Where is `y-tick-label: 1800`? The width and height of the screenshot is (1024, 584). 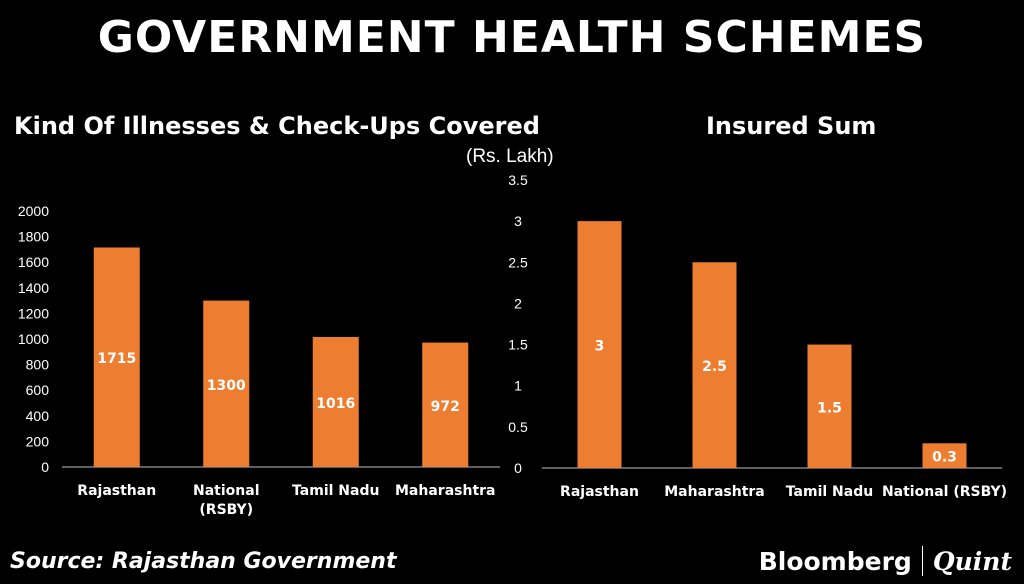
y-tick-label: 1800 is located at coordinates (33, 237).